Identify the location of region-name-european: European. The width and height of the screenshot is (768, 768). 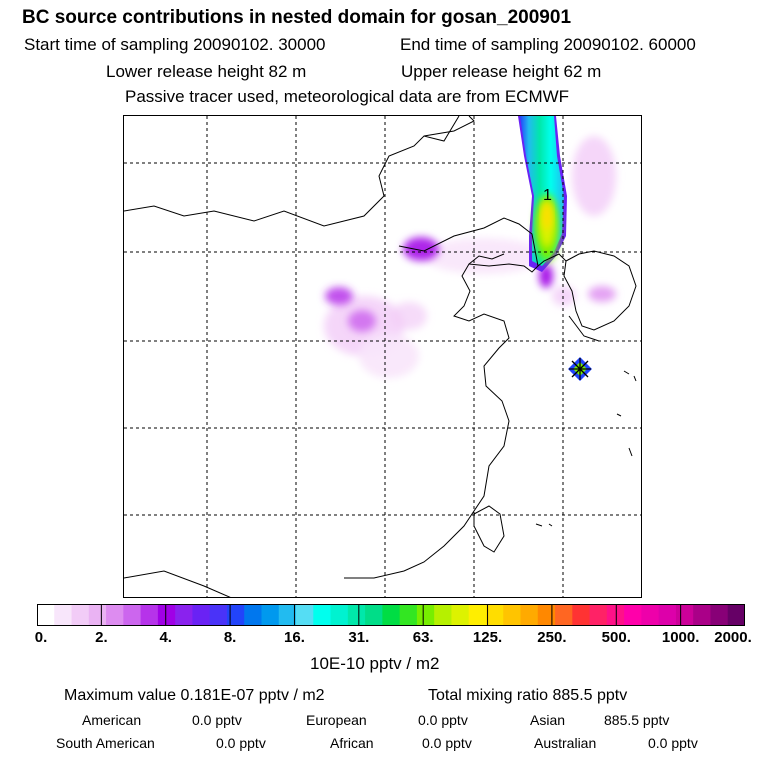
(336, 720).